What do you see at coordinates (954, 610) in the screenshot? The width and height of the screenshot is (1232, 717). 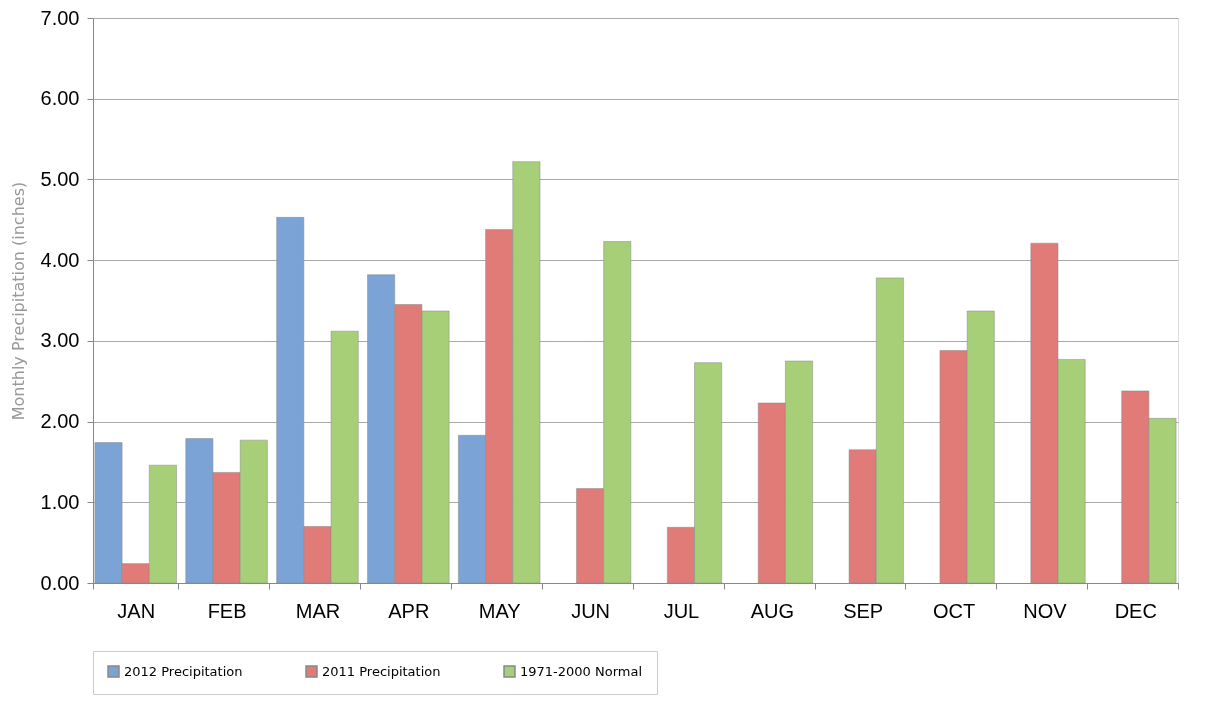 I see `x-tick-label: OCT` at bounding box center [954, 610].